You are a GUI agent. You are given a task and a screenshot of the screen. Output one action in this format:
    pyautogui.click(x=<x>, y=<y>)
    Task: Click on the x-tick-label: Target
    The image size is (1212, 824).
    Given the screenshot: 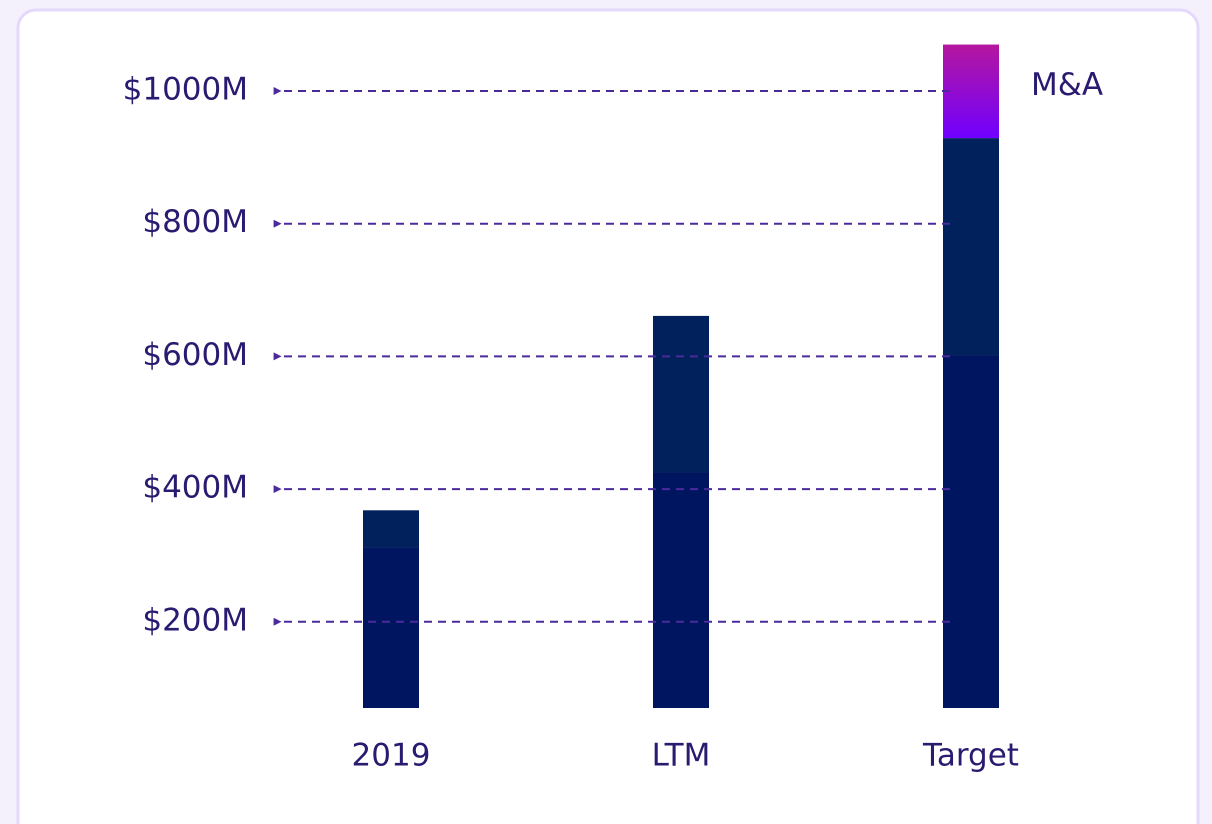 What is the action you would take?
    pyautogui.click(x=970, y=756)
    